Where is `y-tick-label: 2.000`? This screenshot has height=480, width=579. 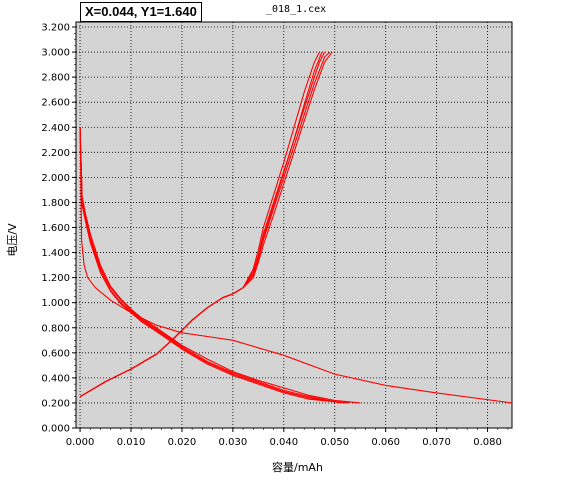
y-tick-label: 2.000 is located at coordinates (55, 178).